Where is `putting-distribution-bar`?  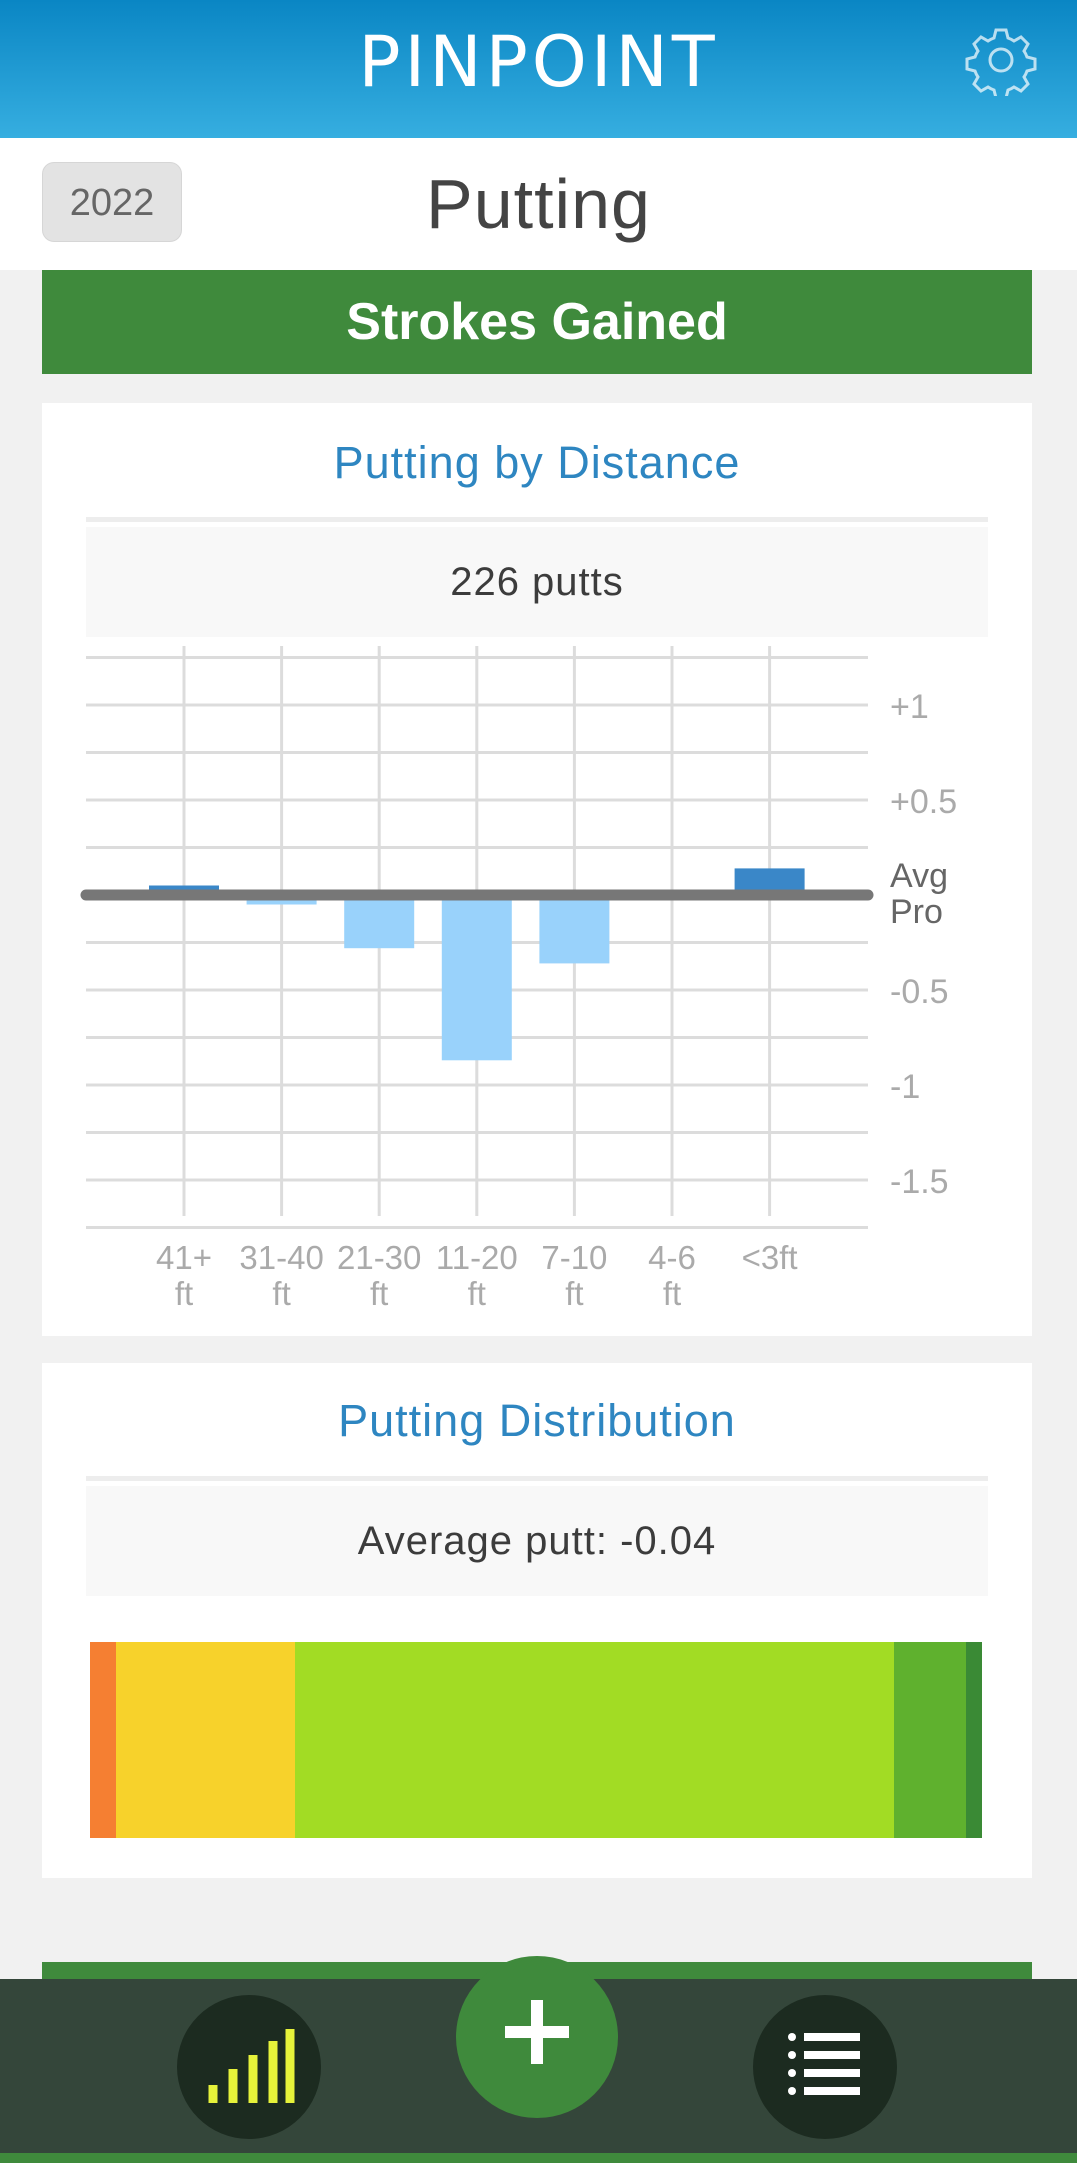 putting-distribution-bar is located at coordinates (536, 1740).